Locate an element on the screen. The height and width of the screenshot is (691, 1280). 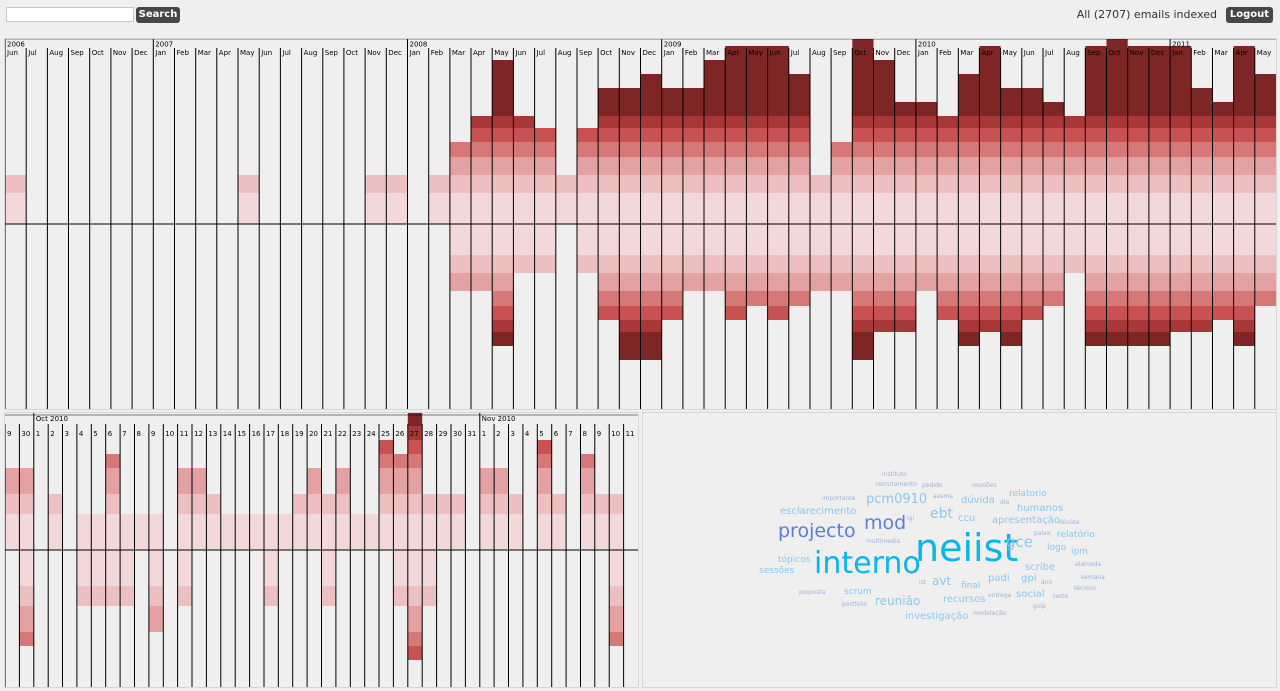
month-column-label: May is located at coordinates (247, 53).